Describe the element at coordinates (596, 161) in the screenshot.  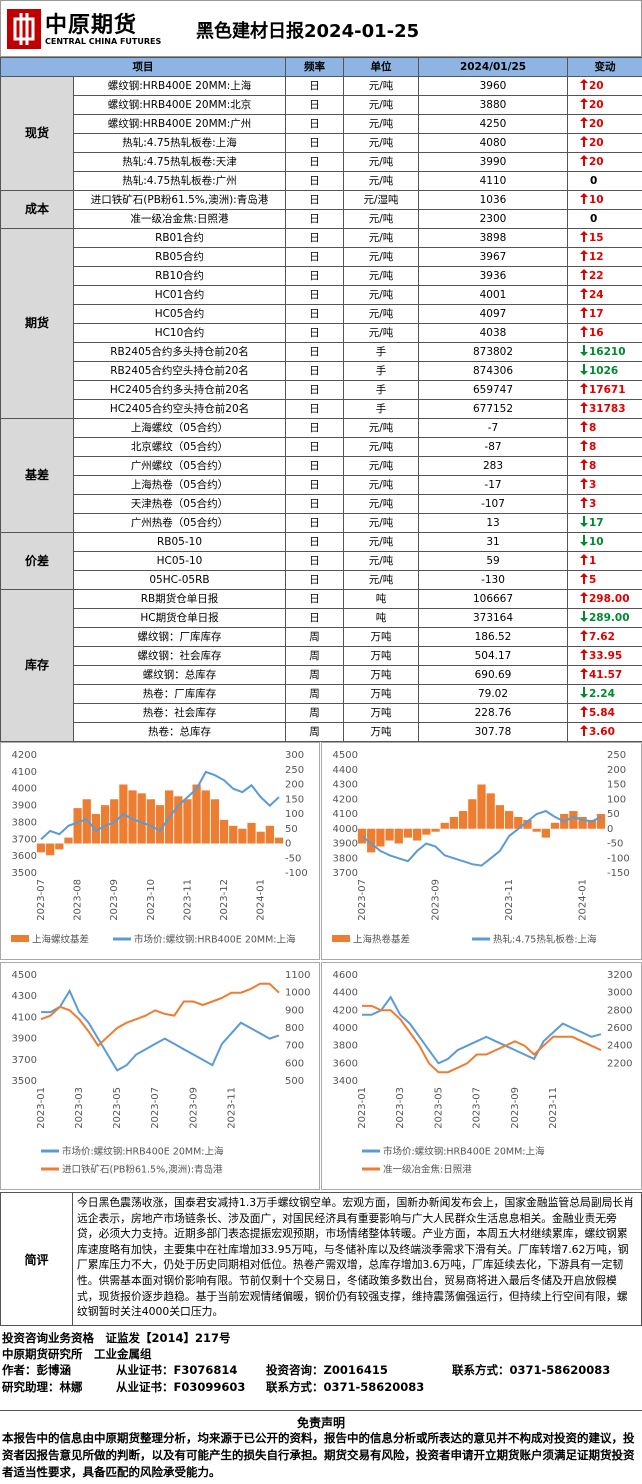
I see `change-value: 20` at that location.